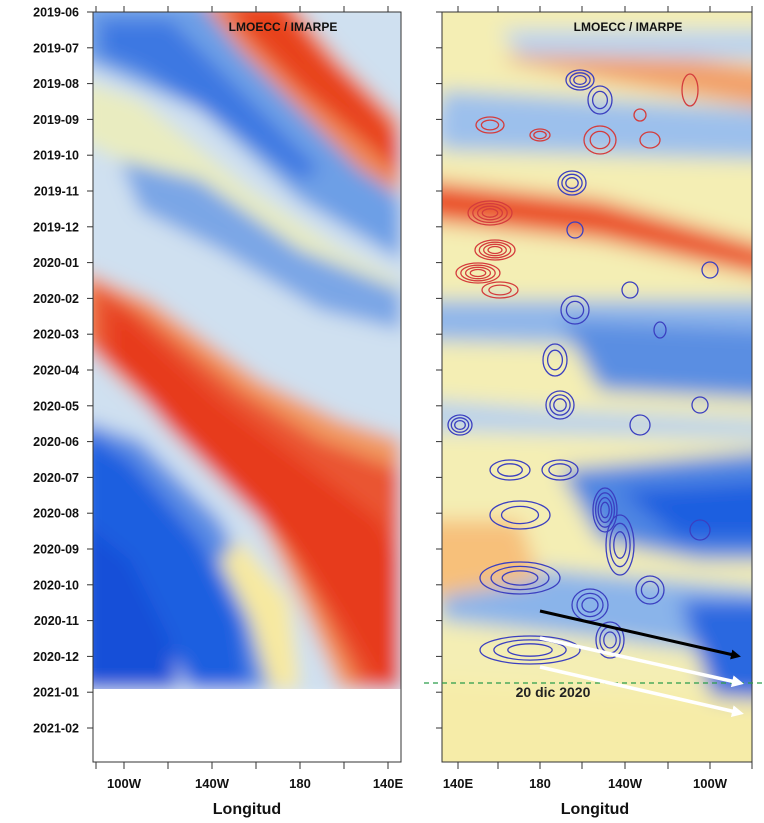 This screenshot has width=764, height=823. I want to click on left-y-tick-label: 2019-06, so click(56, 13).